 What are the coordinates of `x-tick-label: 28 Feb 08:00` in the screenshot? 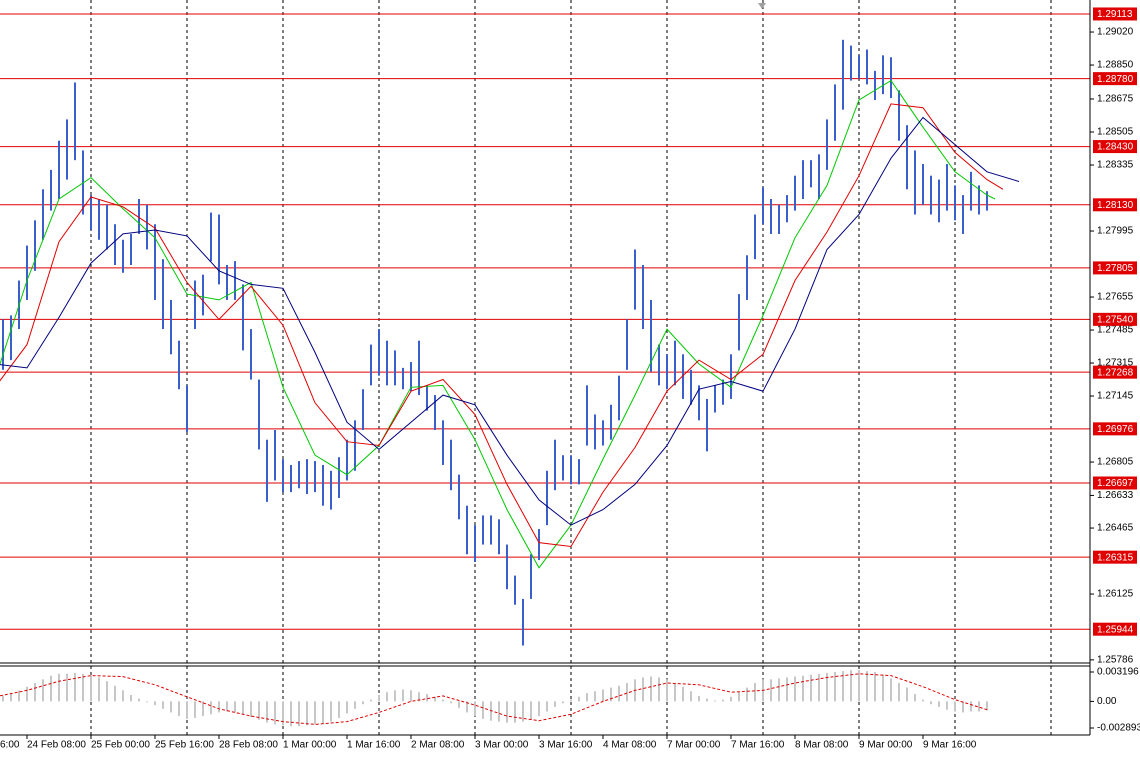 It's located at (248, 745).